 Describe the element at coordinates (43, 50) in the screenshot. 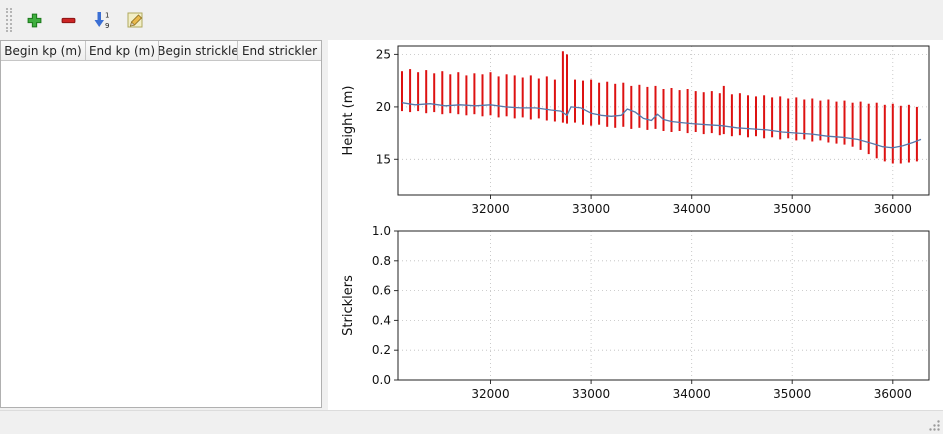

I see `col-header-begin-kp: Begin kp (m)` at that location.